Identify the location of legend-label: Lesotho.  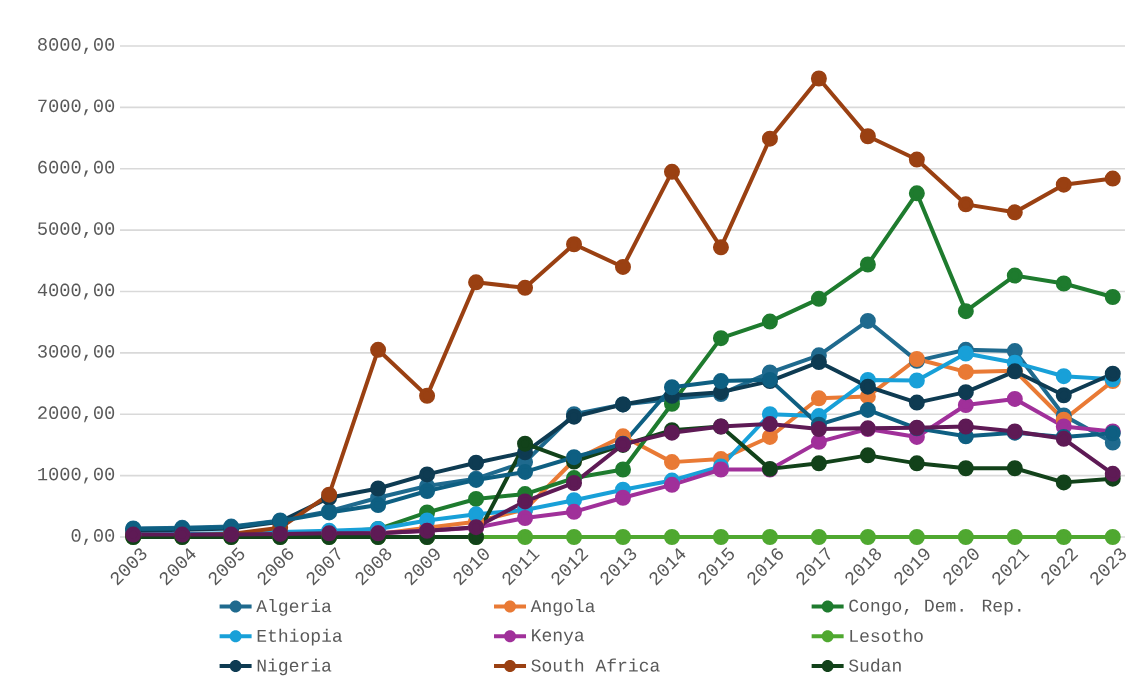
(886, 635).